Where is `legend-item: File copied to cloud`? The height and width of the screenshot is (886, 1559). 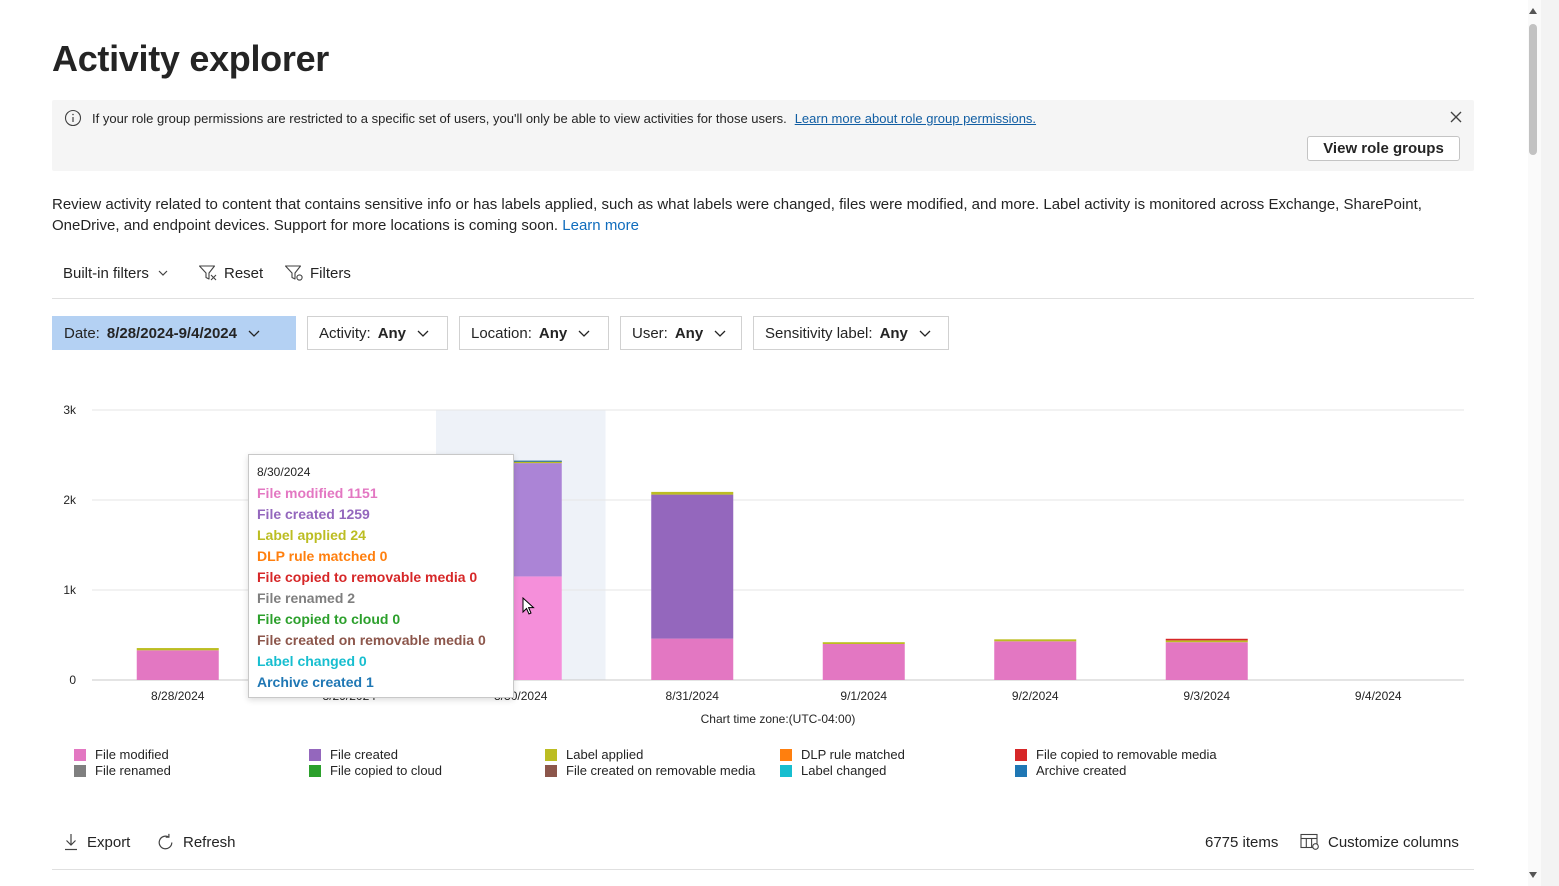 legend-item: File copied to cloud is located at coordinates (375, 770).